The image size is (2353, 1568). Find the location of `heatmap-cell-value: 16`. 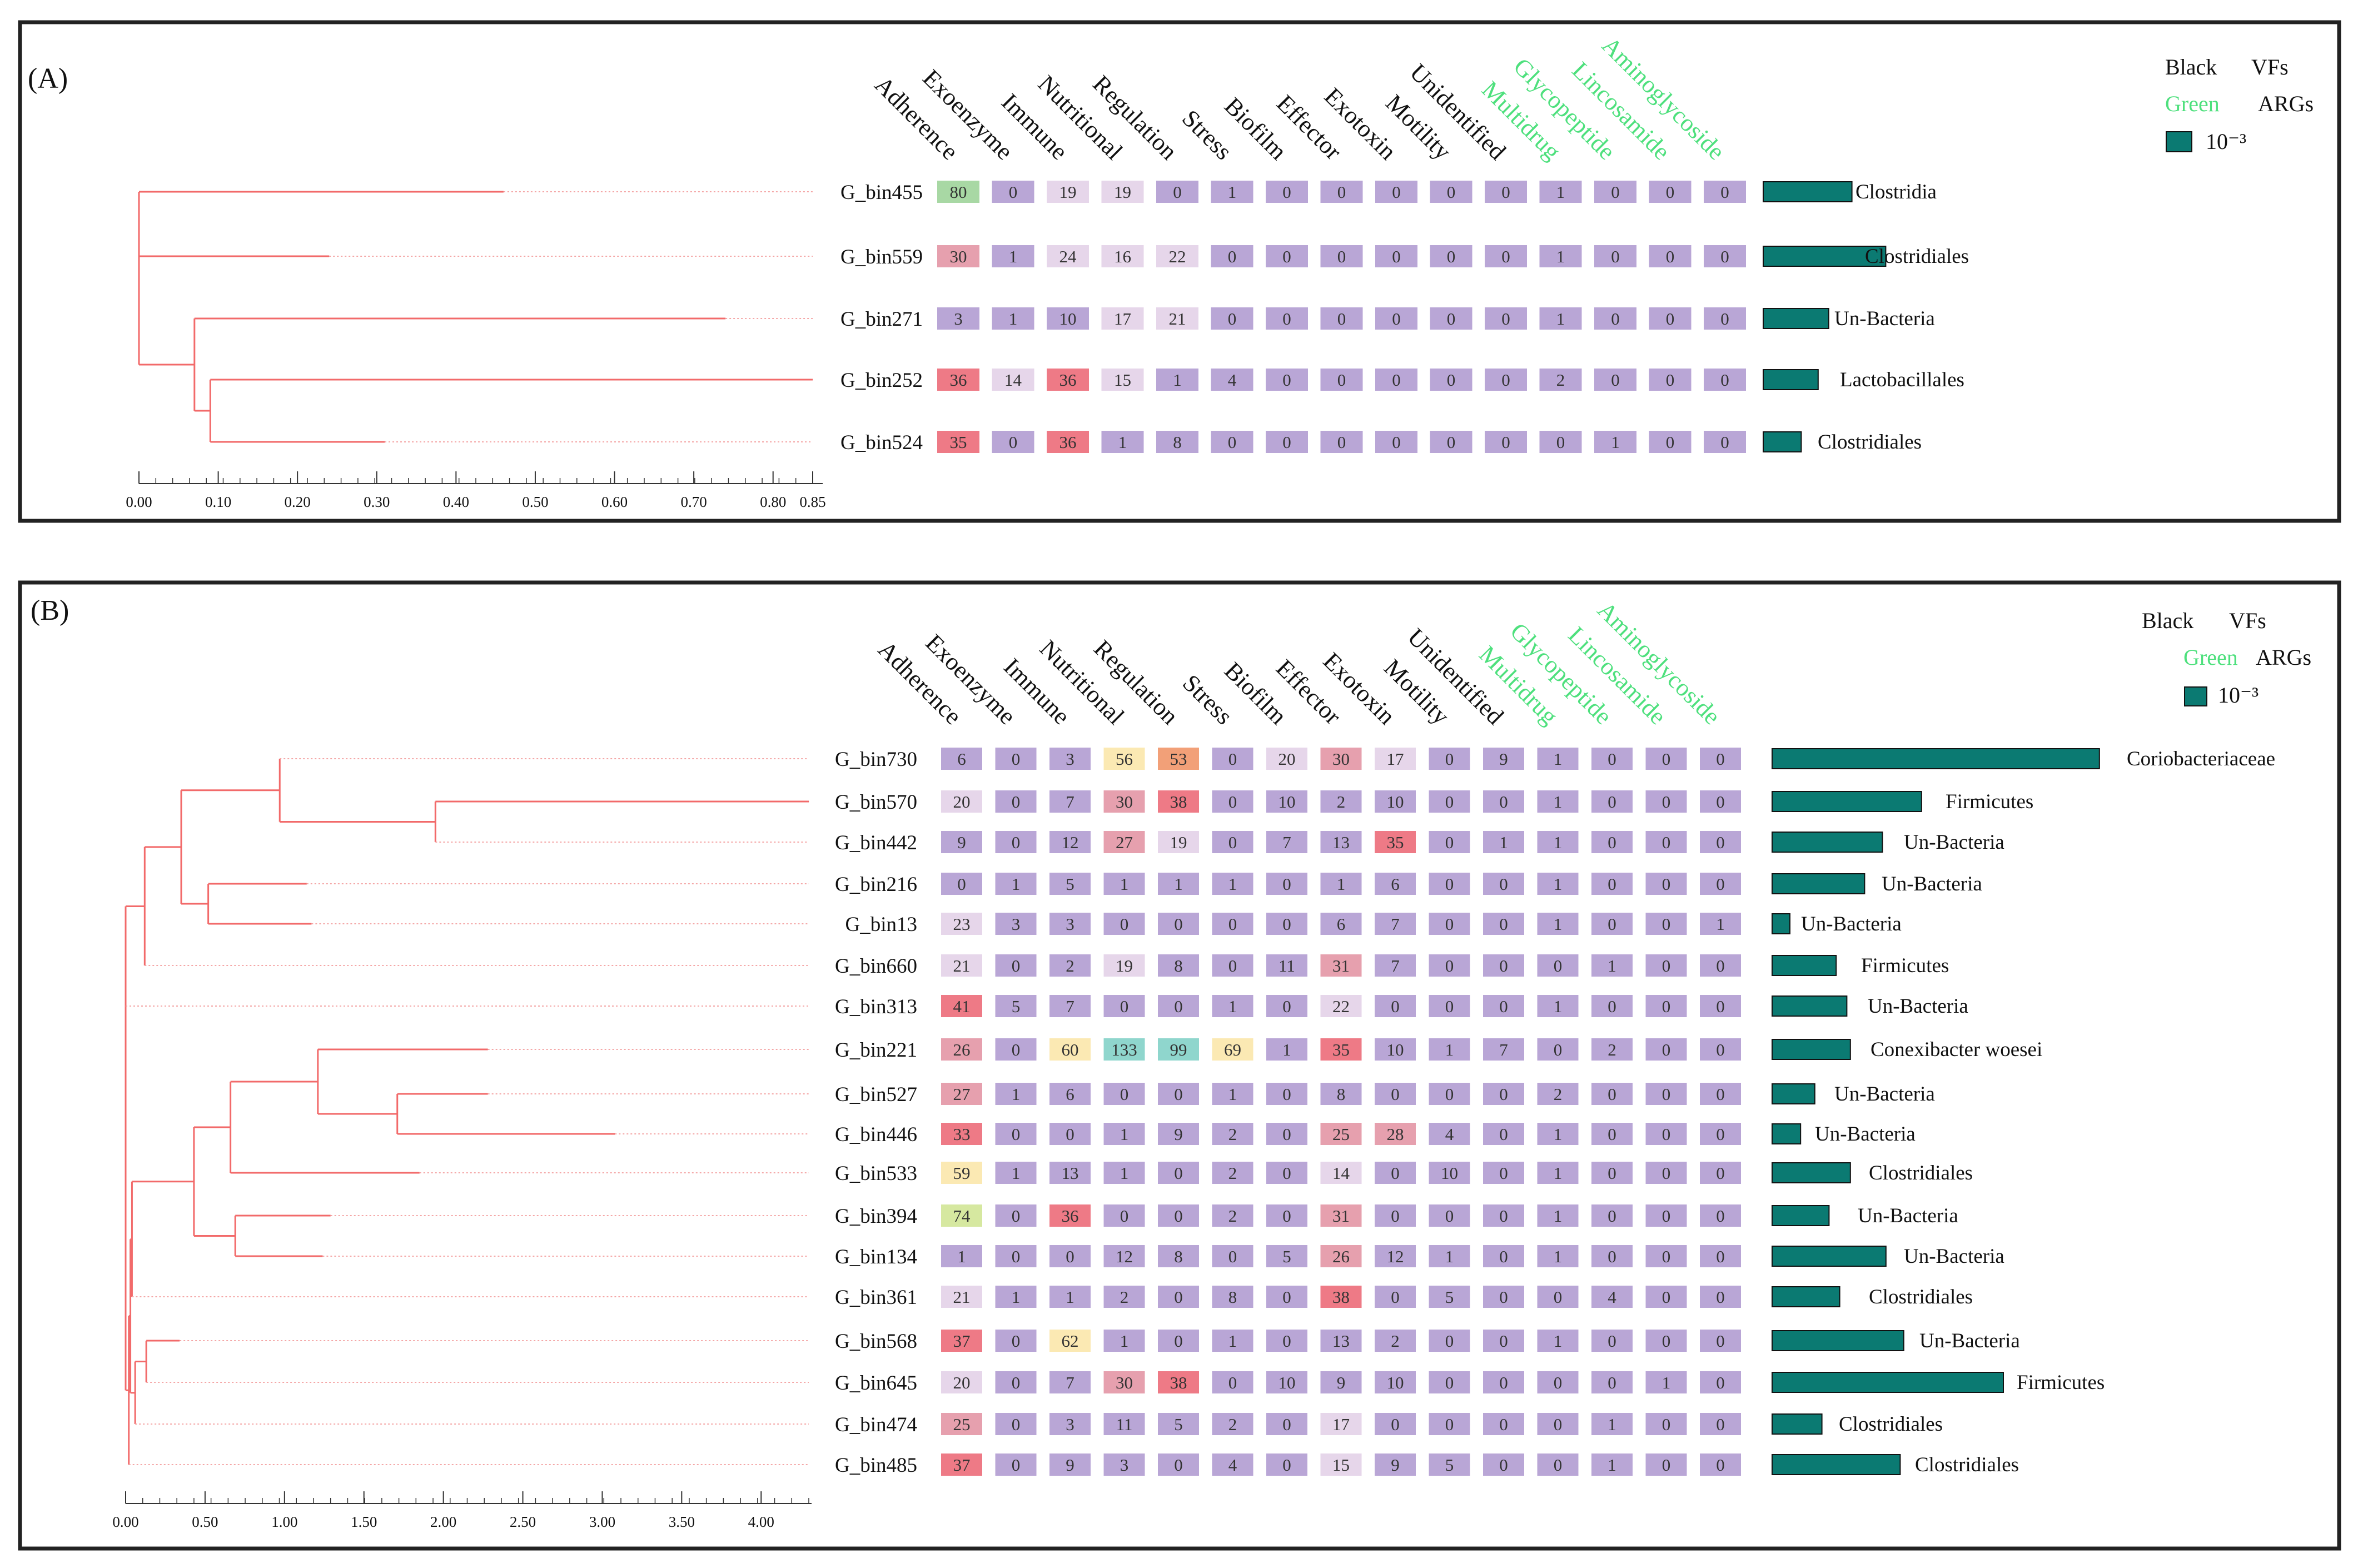

heatmap-cell-value: 16 is located at coordinates (1122, 256).